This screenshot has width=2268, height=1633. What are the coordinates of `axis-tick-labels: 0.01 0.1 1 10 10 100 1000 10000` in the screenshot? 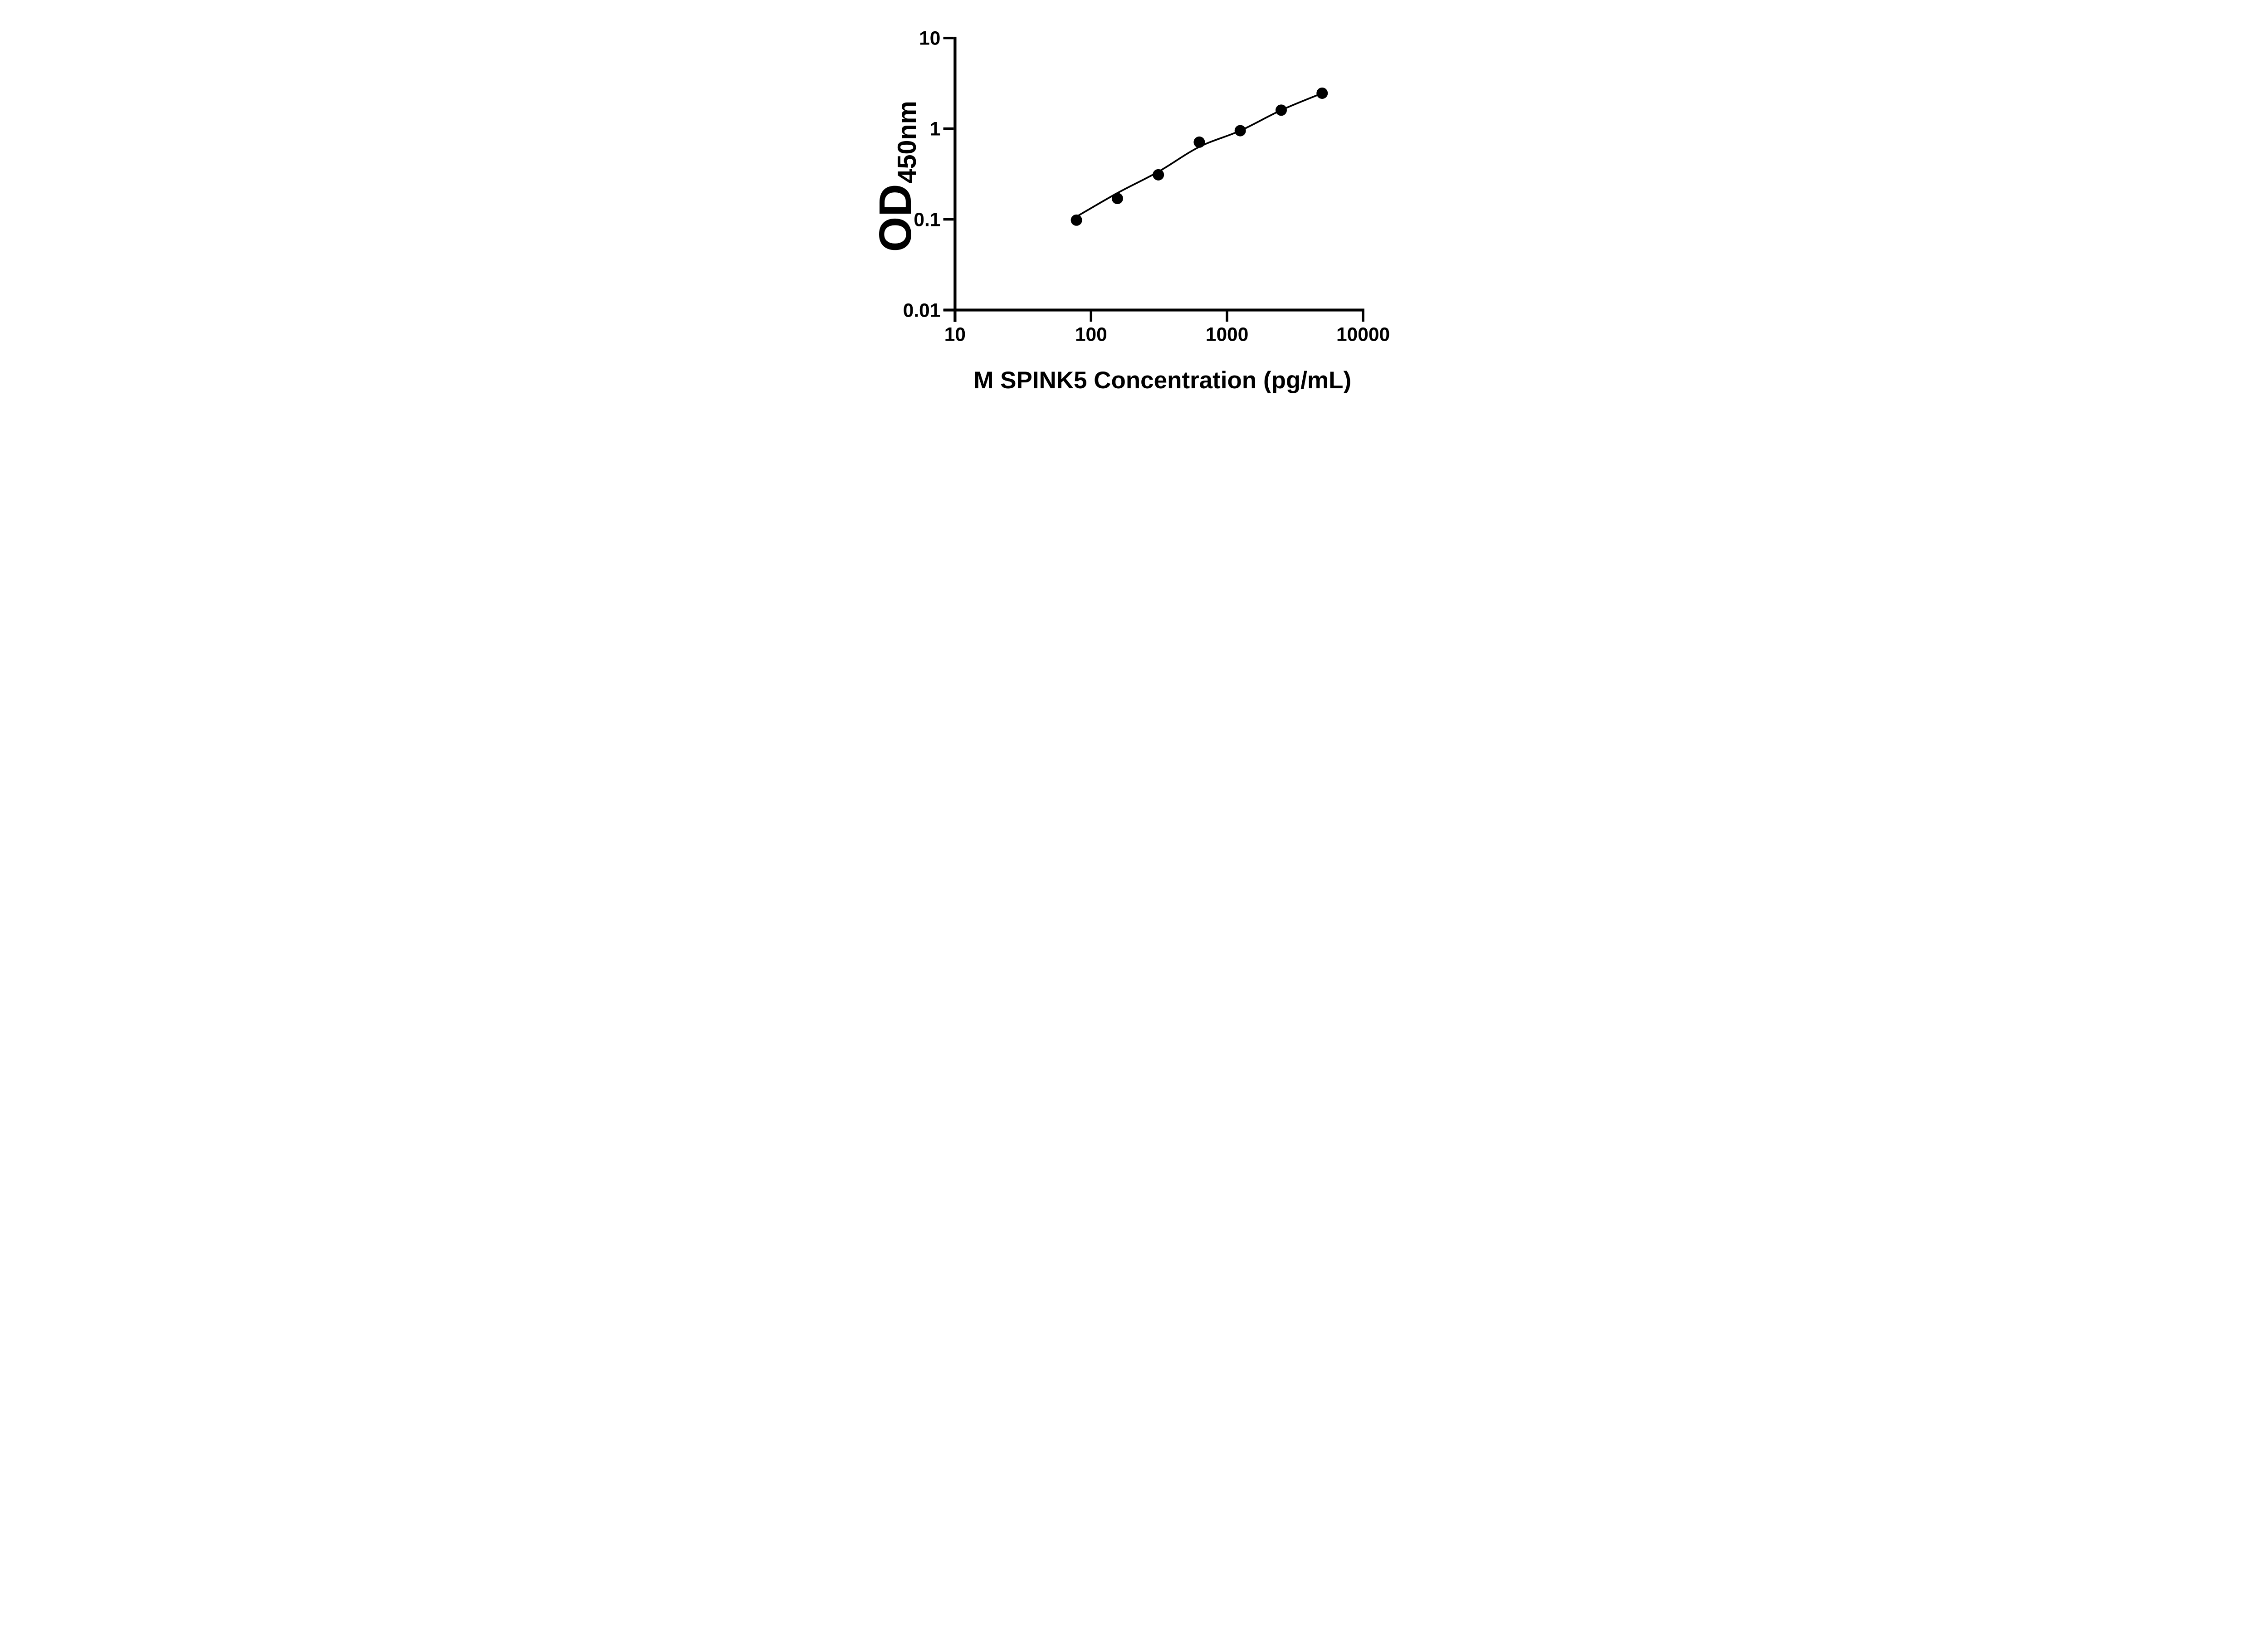 It's located at (1146, 187).